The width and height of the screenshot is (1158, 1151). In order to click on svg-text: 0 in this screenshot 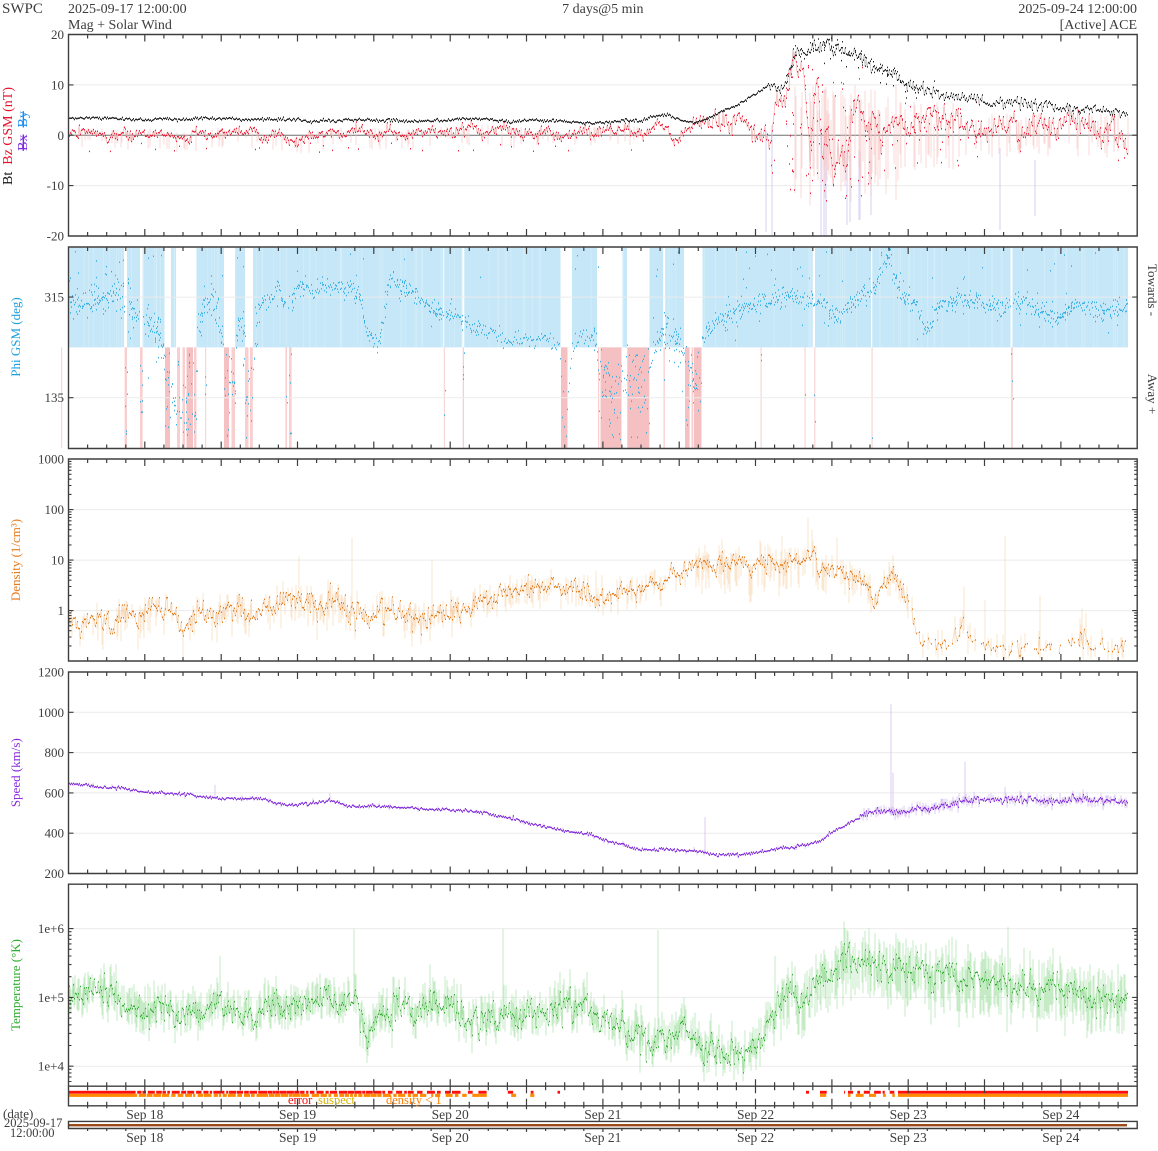, I will do `click(61, 135)`.